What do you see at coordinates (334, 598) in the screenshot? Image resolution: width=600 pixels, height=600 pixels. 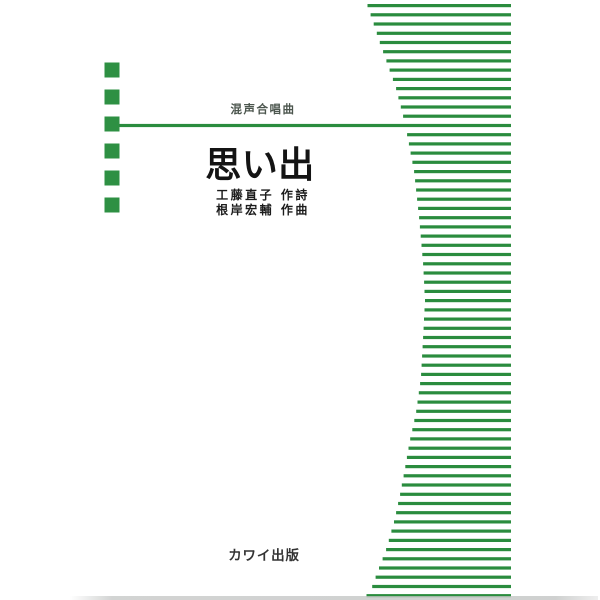 I see `photo-edge-shadow` at bounding box center [334, 598].